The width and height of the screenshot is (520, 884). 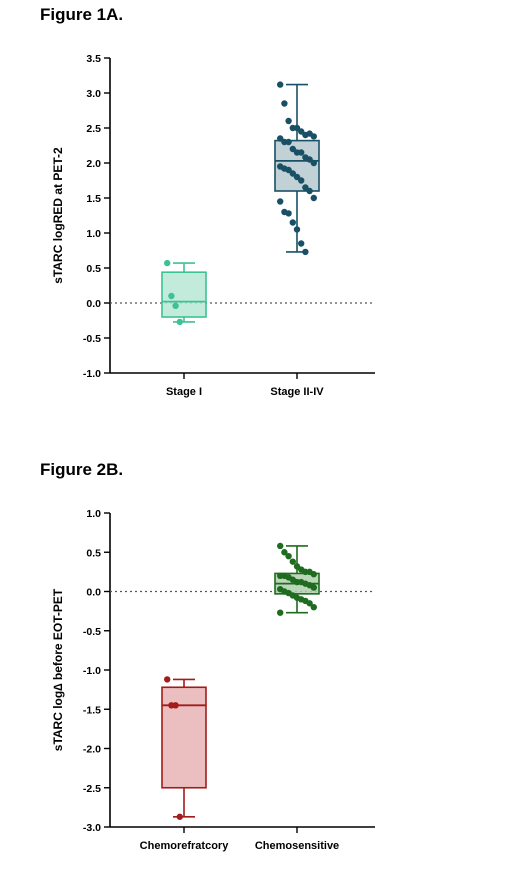 I want to click on y-tick-label: 2.0, so click(x=93, y=164).